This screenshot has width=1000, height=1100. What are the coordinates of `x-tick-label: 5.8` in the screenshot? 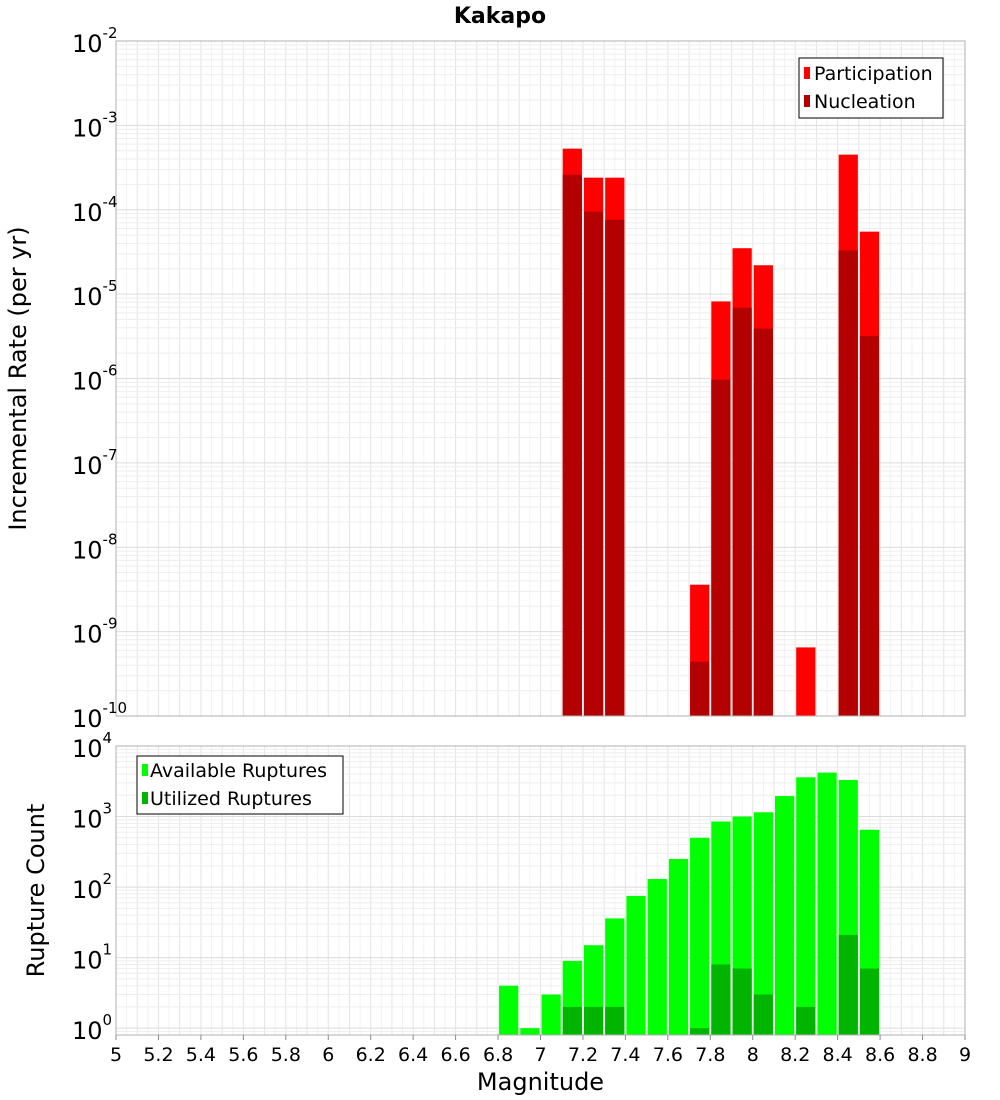 It's located at (286, 1055).